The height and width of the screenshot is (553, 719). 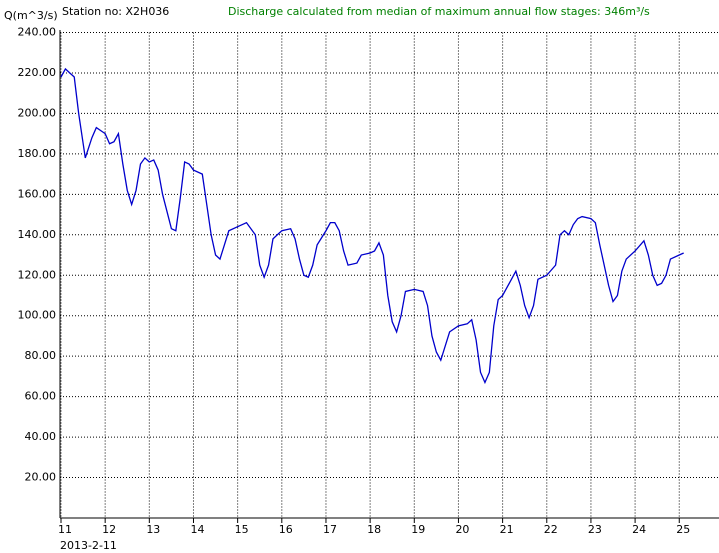 What do you see at coordinates (109, 529) in the screenshot?
I see `x-tick-label: 12` at bounding box center [109, 529].